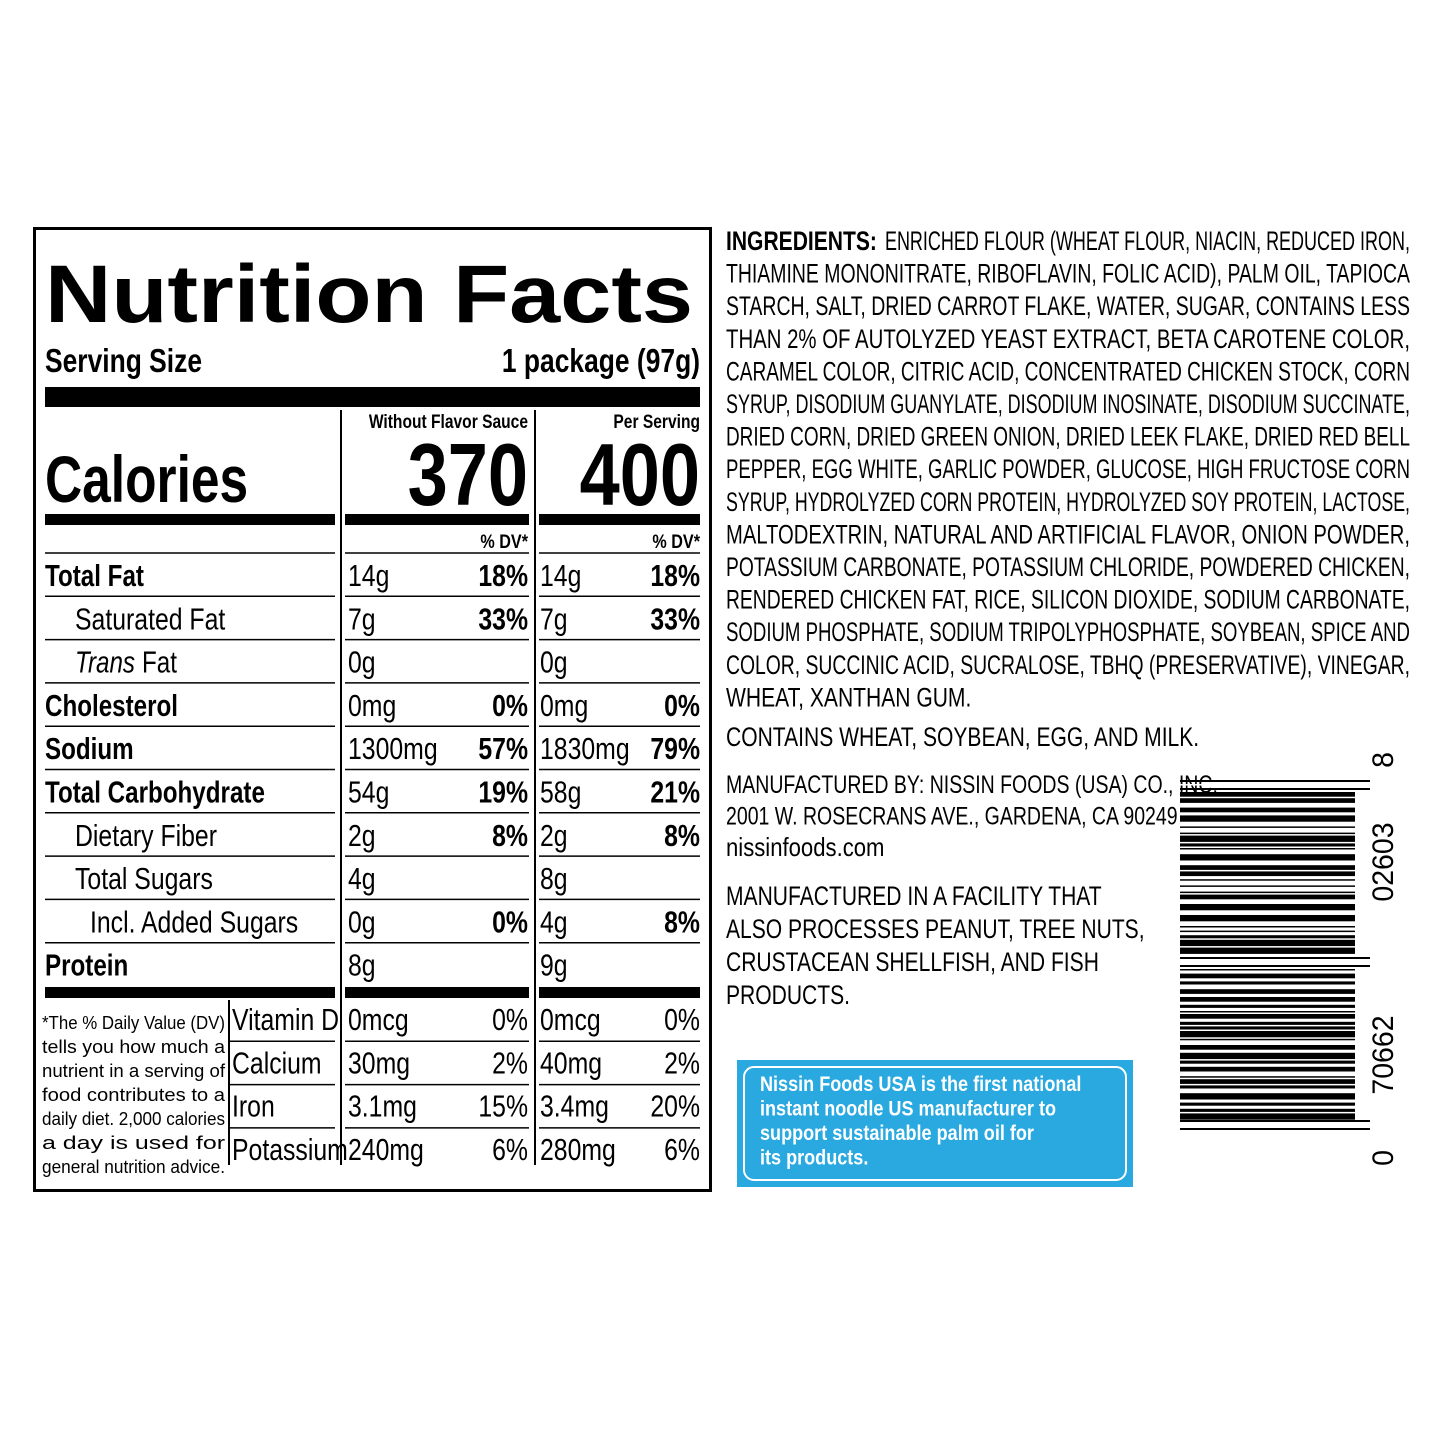 This screenshot has height=1445, width=1445. What do you see at coordinates (1383, 760) in the screenshot?
I see `barcode-digits: 8` at bounding box center [1383, 760].